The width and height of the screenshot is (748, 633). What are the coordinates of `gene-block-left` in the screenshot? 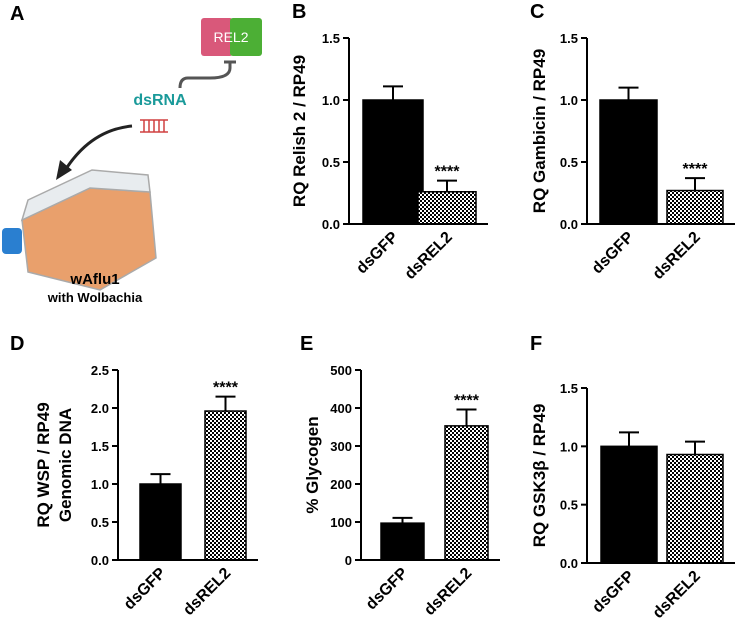 It's located at (217, 37).